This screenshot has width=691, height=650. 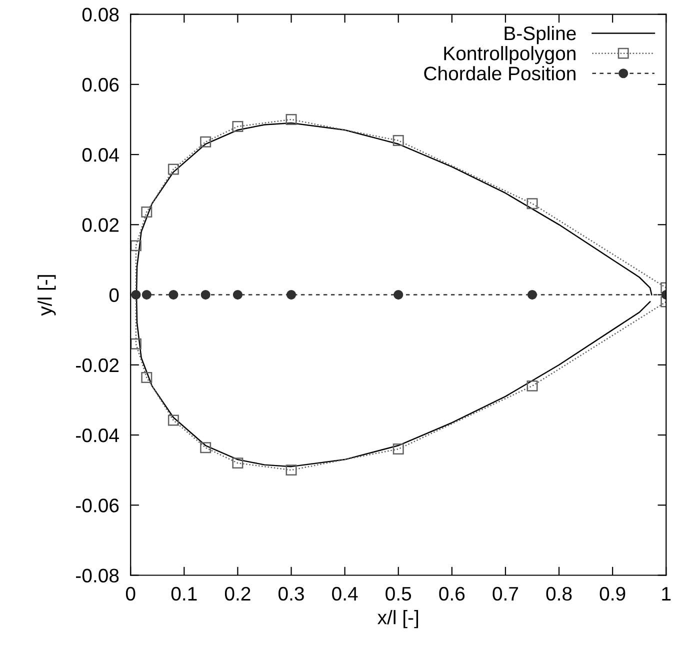 What do you see at coordinates (399, 593) in the screenshot?
I see `x-tick-label: 0.5` at bounding box center [399, 593].